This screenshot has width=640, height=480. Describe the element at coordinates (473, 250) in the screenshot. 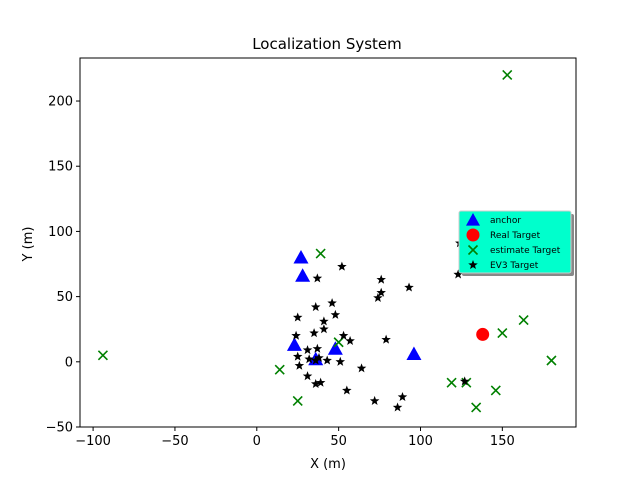

I see `legend-marker-estimate-target` at that location.